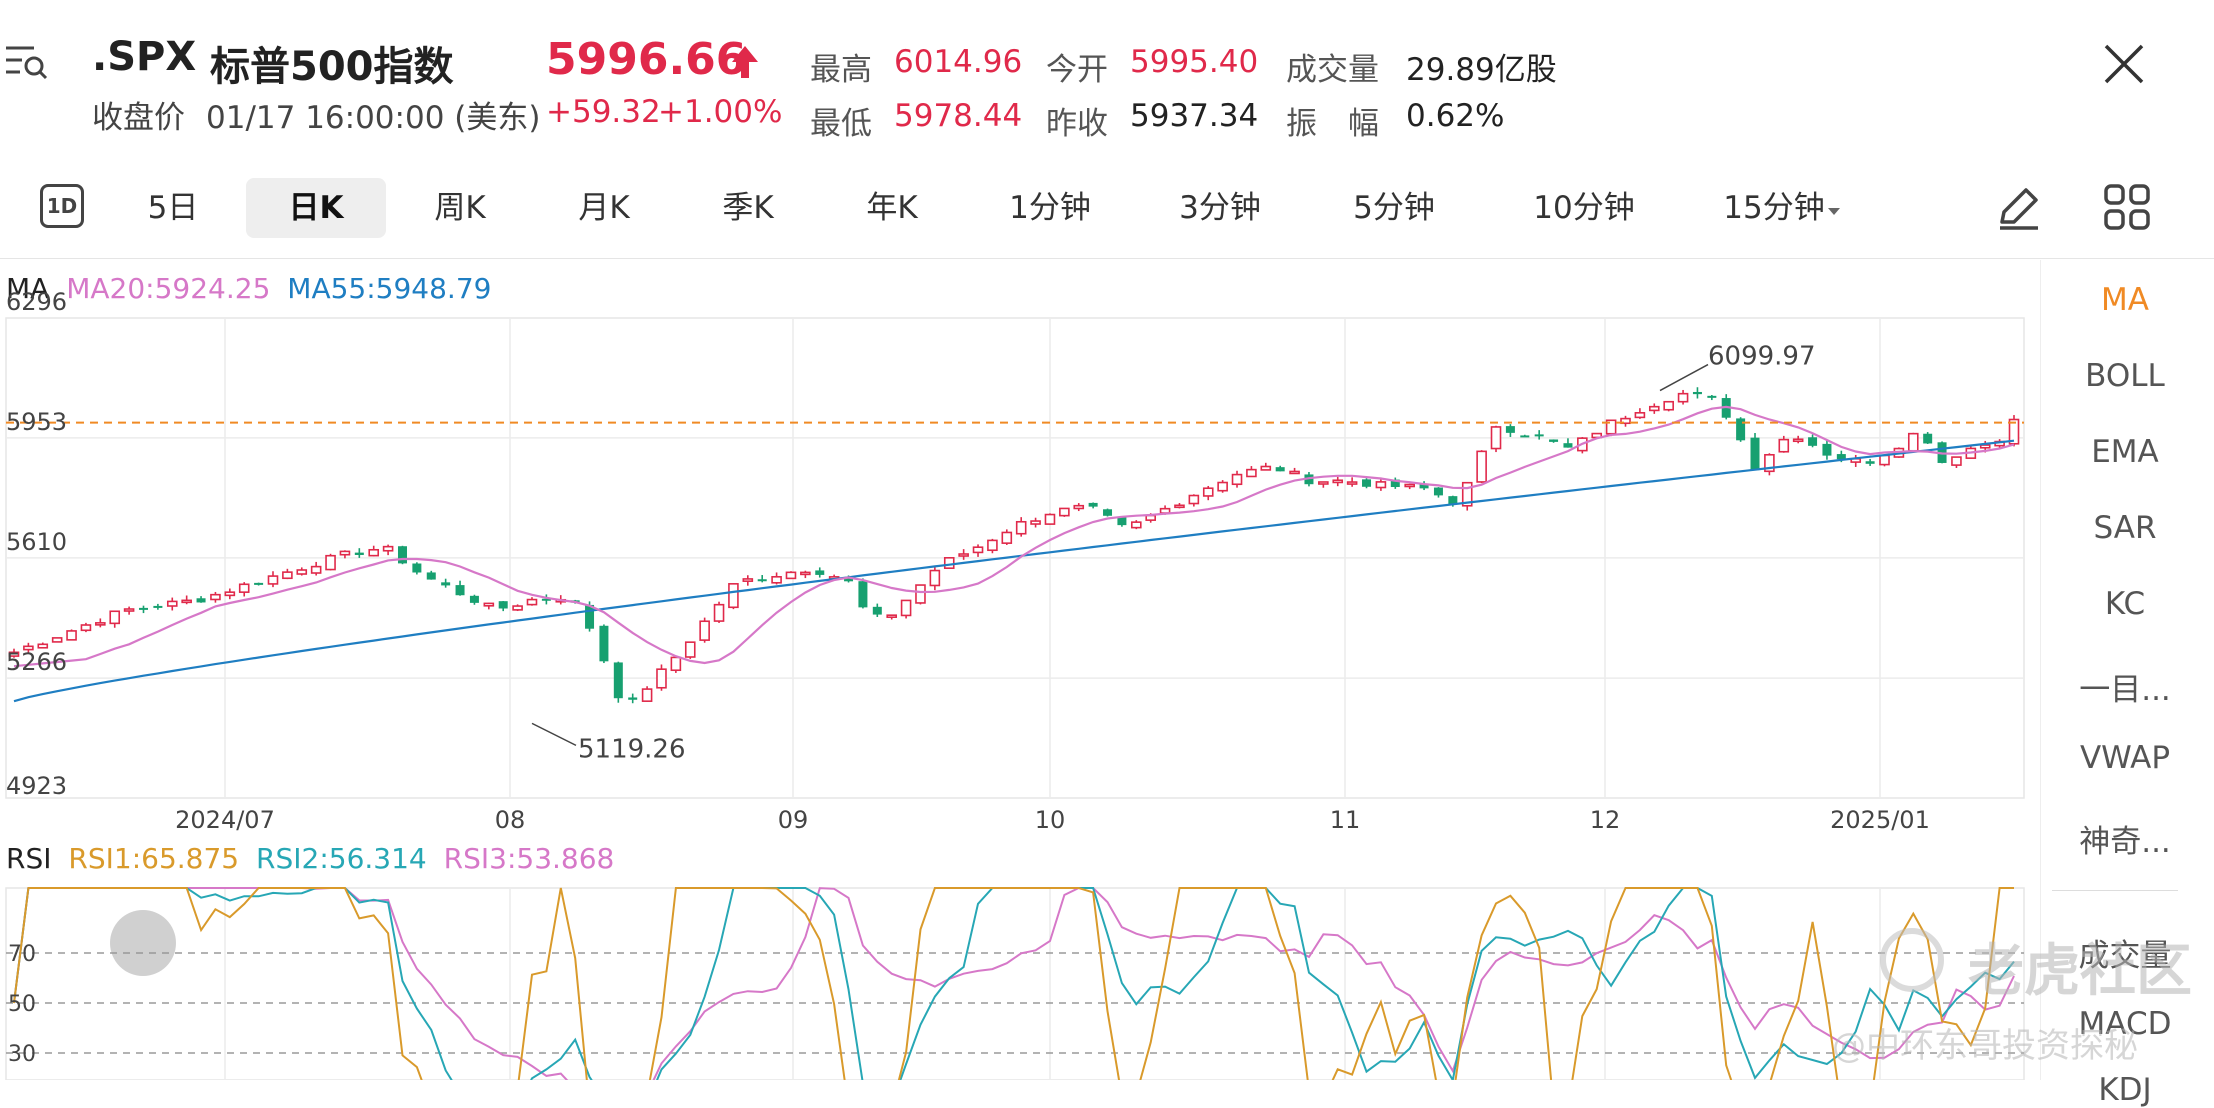 Image resolution: width=2214 pixels, height=1108 pixels. What do you see at coordinates (154, 858) in the screenshot?
I see `rsi1-legend: RSI1:65.875` at bounding box center [154, 858].